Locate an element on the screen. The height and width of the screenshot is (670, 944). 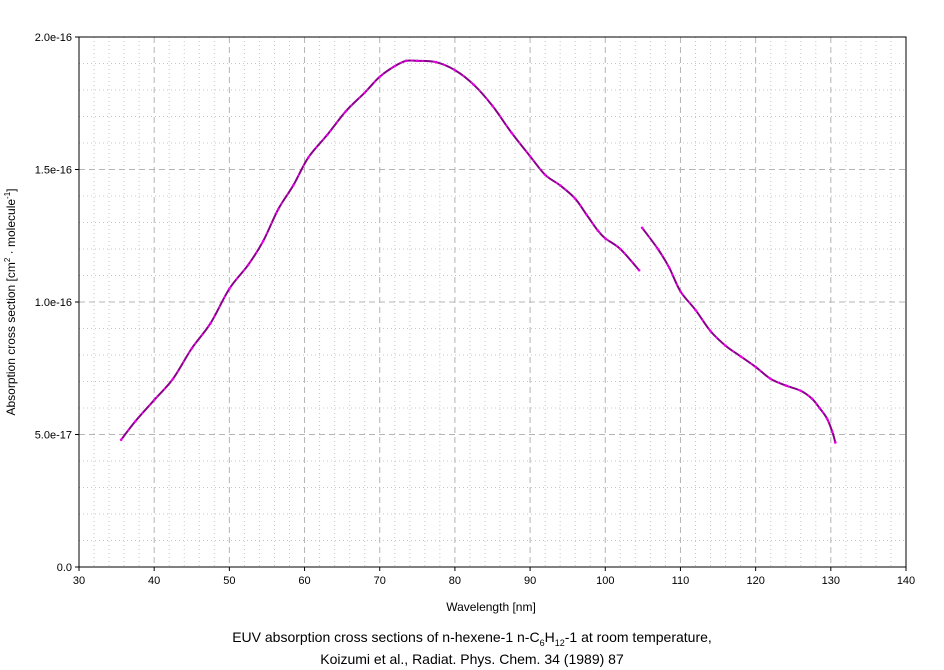
x-tick-label: 50 is located at coordinates (229, 581).